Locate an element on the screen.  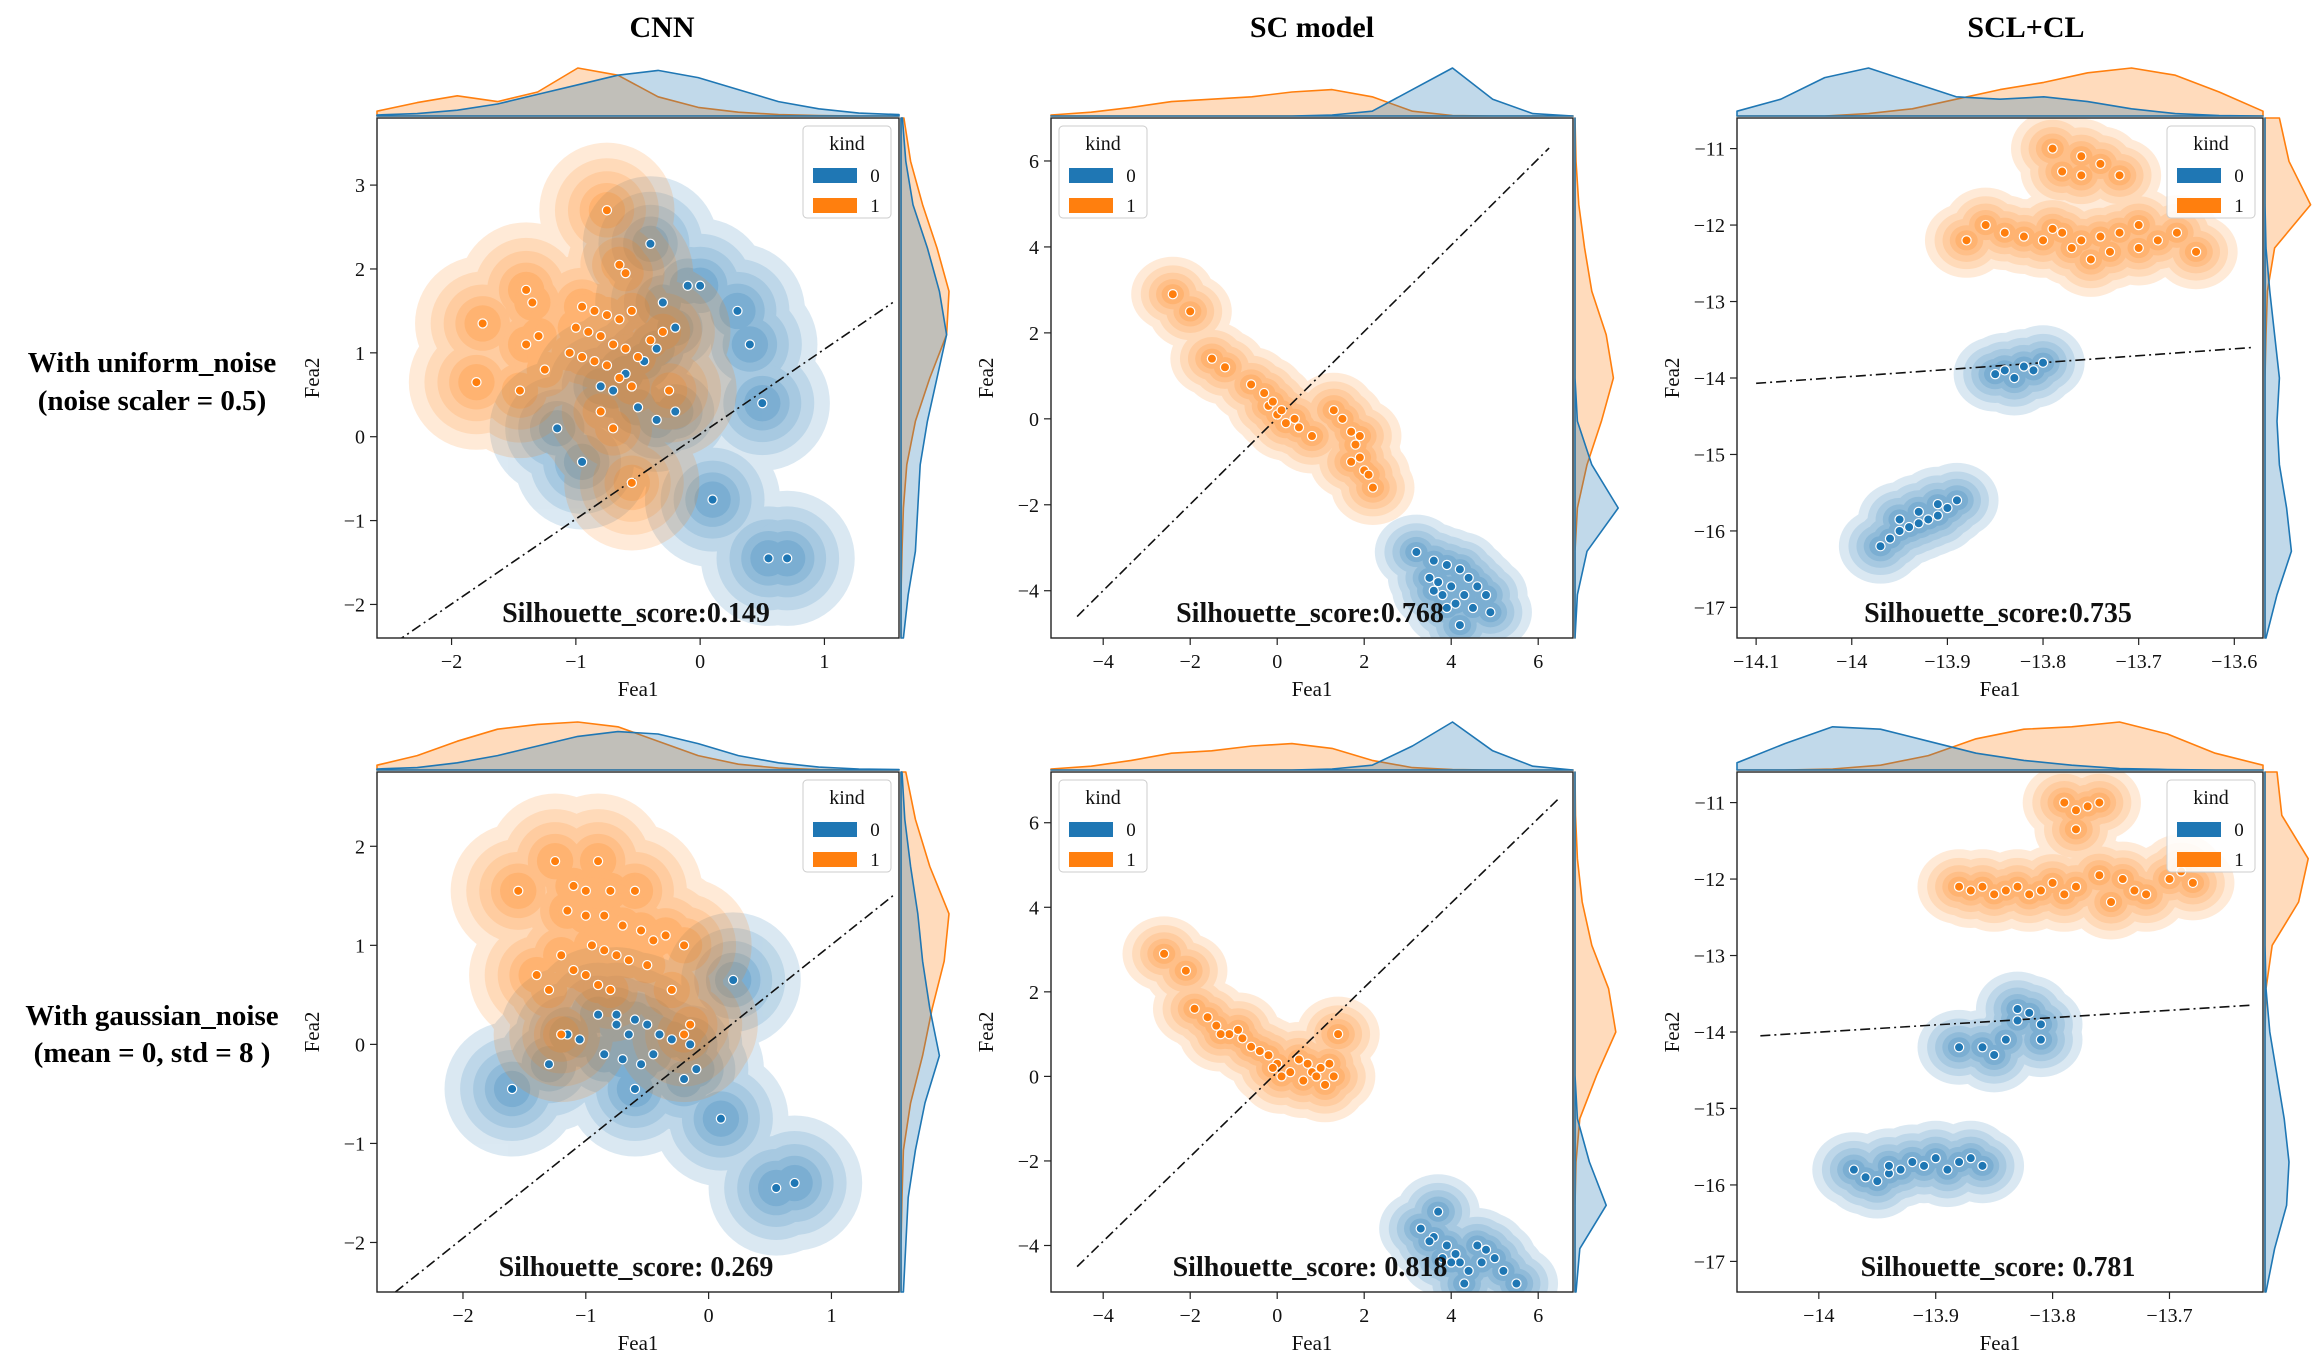
plot-frame is located at coordinates (1312, 378).